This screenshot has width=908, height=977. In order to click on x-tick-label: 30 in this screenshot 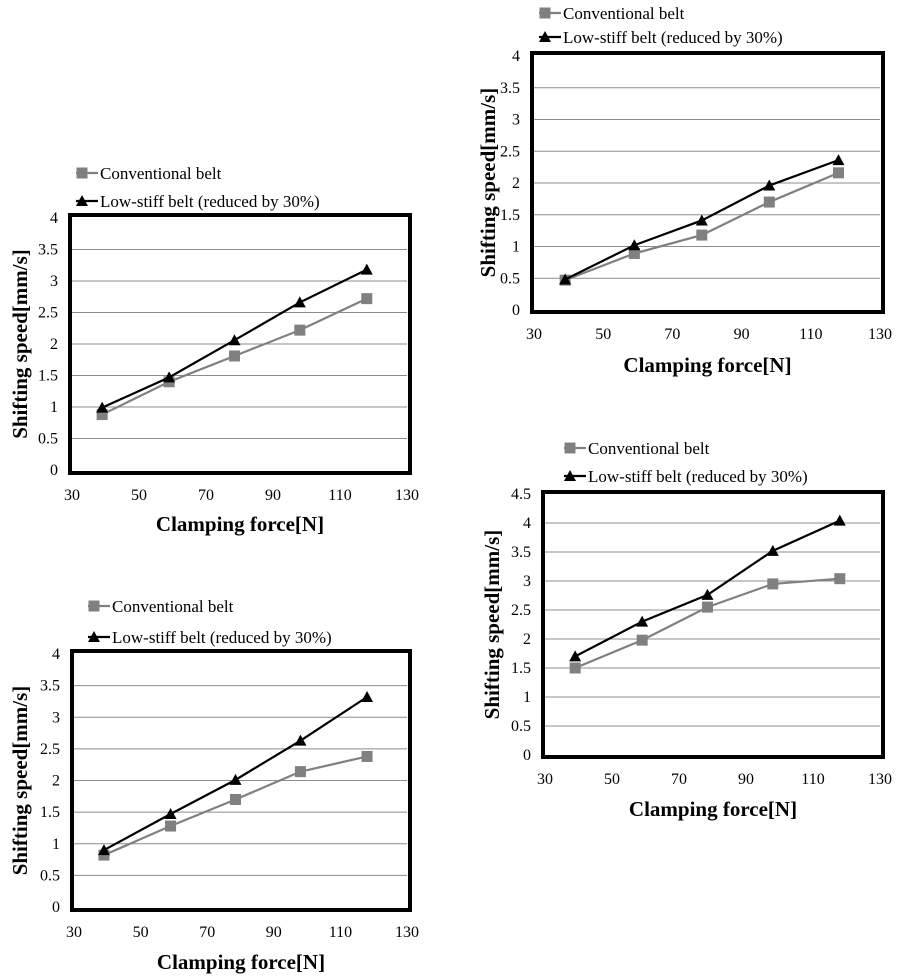, I will do `click(534, 334)`.